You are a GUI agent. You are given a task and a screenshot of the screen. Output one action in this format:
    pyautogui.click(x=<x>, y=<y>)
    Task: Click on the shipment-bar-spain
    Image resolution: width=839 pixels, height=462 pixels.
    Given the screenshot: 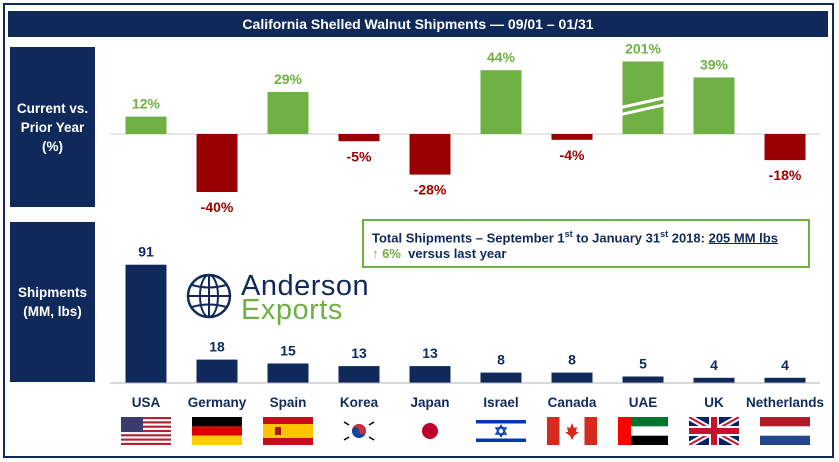 What is the action you would take?
    pyautogui.click(x=288, y=373)
    